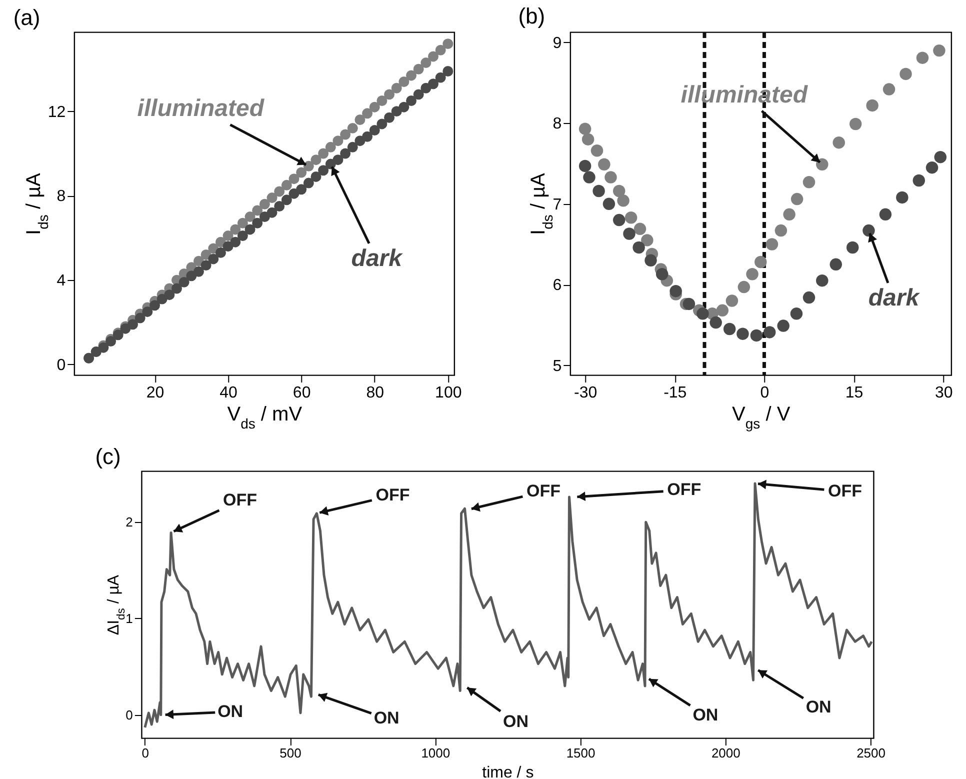  I want to click on x-axis-title: V$_{gs}$ / V, so click(761, 418).